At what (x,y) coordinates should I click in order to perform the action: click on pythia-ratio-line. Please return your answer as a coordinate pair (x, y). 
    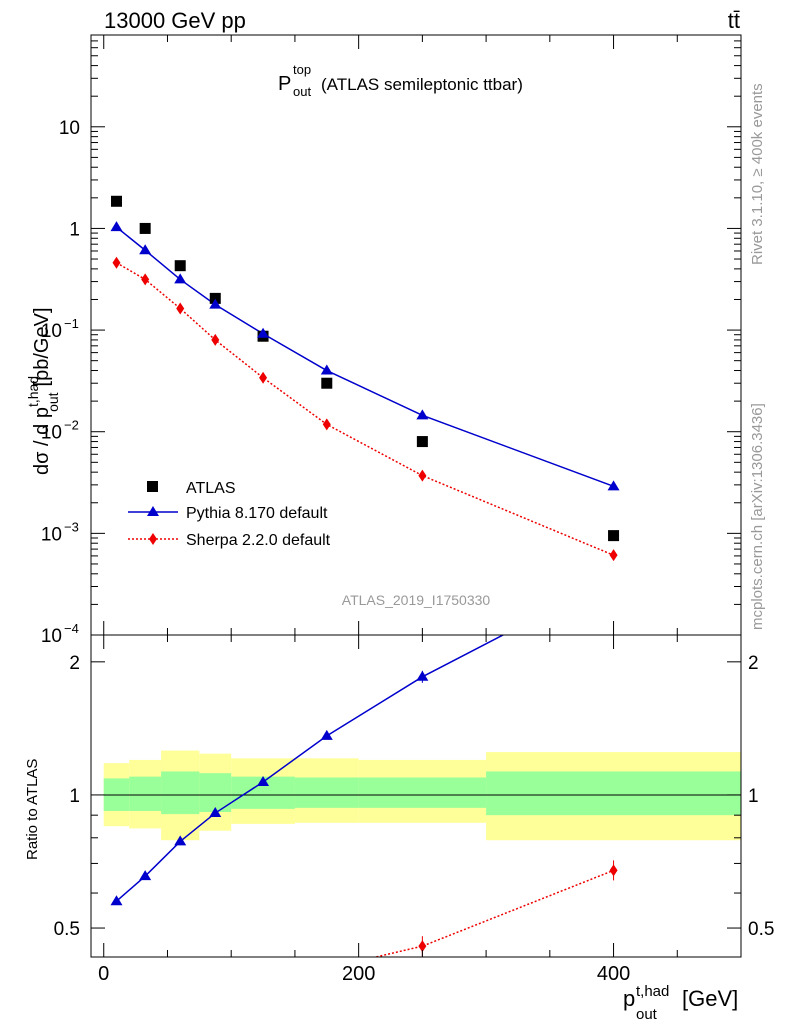
    Looking at the image, I should click on (310, 768).